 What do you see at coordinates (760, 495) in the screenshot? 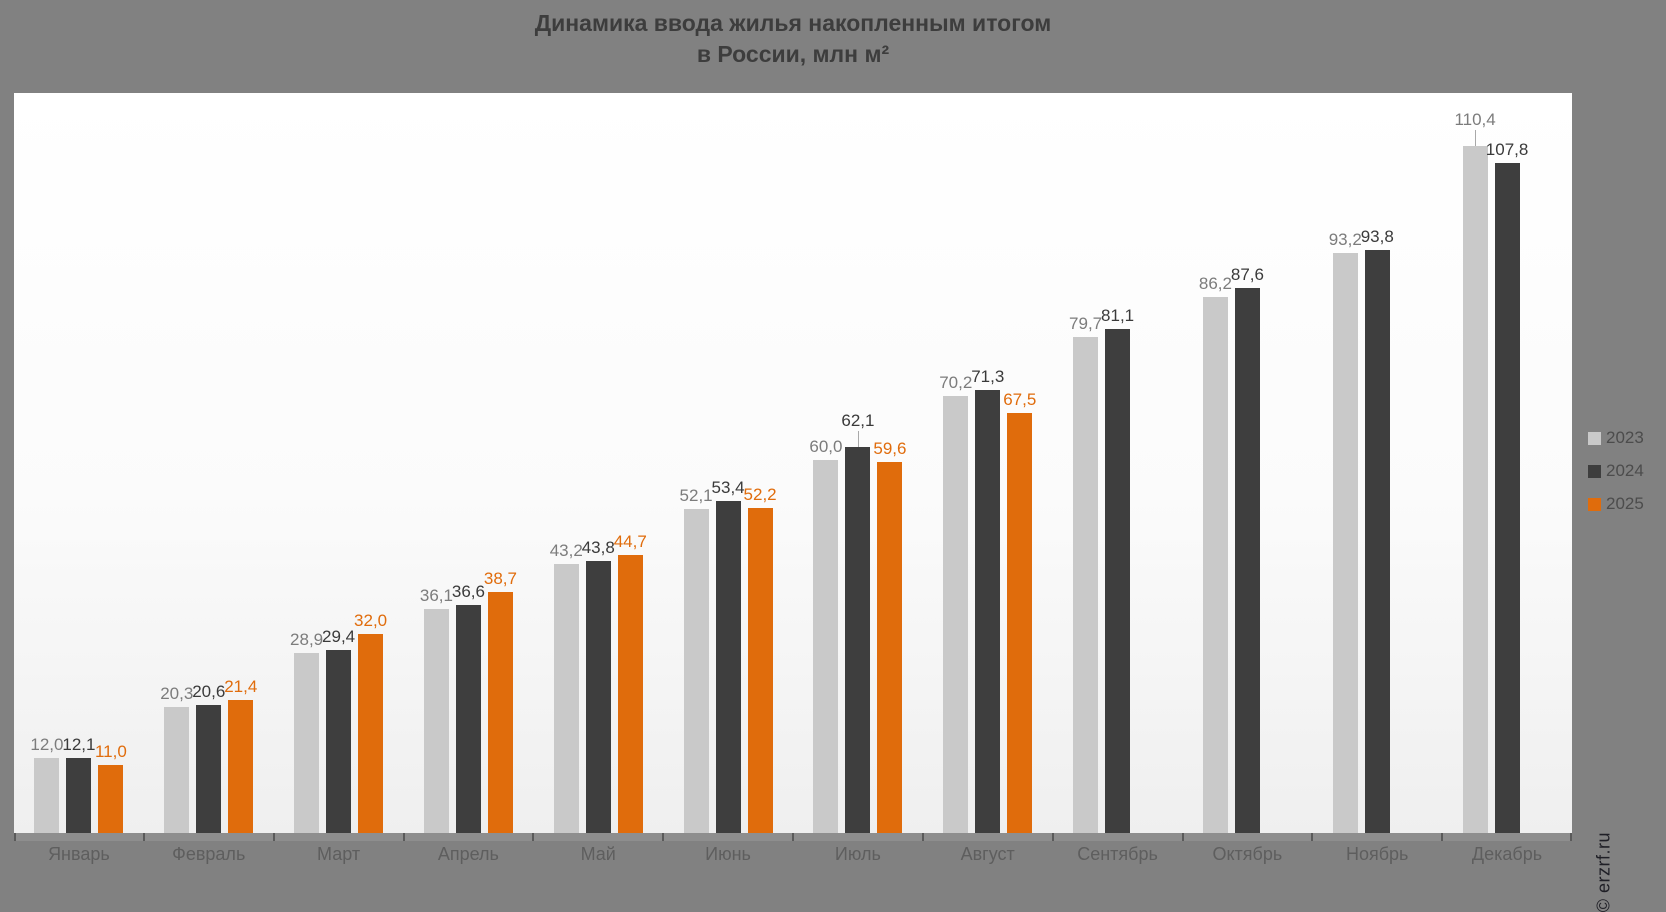
I see `bar-value-label-2025-Июнь: 52,2` at bounding box center [760, 495].